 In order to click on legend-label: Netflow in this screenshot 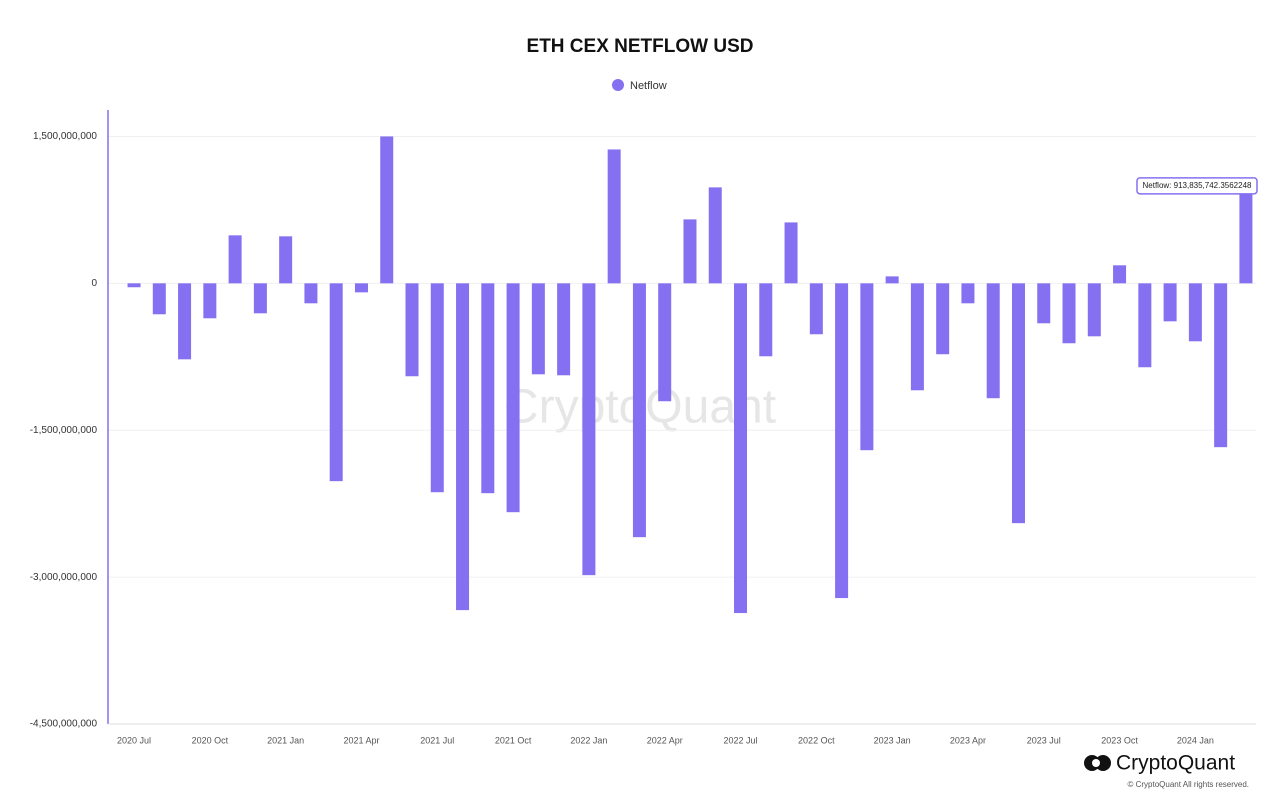, I will do `click(648, 86)`.